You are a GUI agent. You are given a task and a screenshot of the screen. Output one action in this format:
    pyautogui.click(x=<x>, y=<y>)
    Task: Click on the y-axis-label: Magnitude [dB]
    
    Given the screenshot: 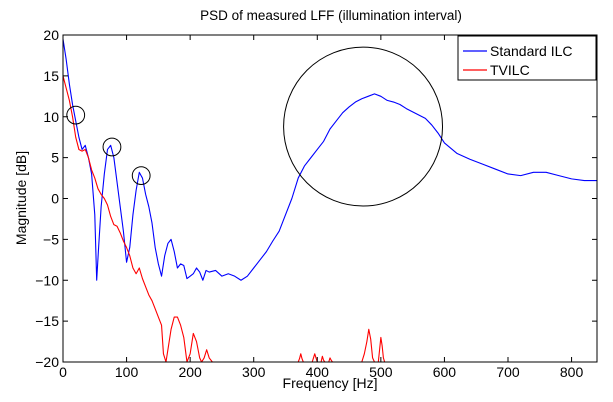 What is the action you would take?
    pyautogui.click(x=21, y=198)
    